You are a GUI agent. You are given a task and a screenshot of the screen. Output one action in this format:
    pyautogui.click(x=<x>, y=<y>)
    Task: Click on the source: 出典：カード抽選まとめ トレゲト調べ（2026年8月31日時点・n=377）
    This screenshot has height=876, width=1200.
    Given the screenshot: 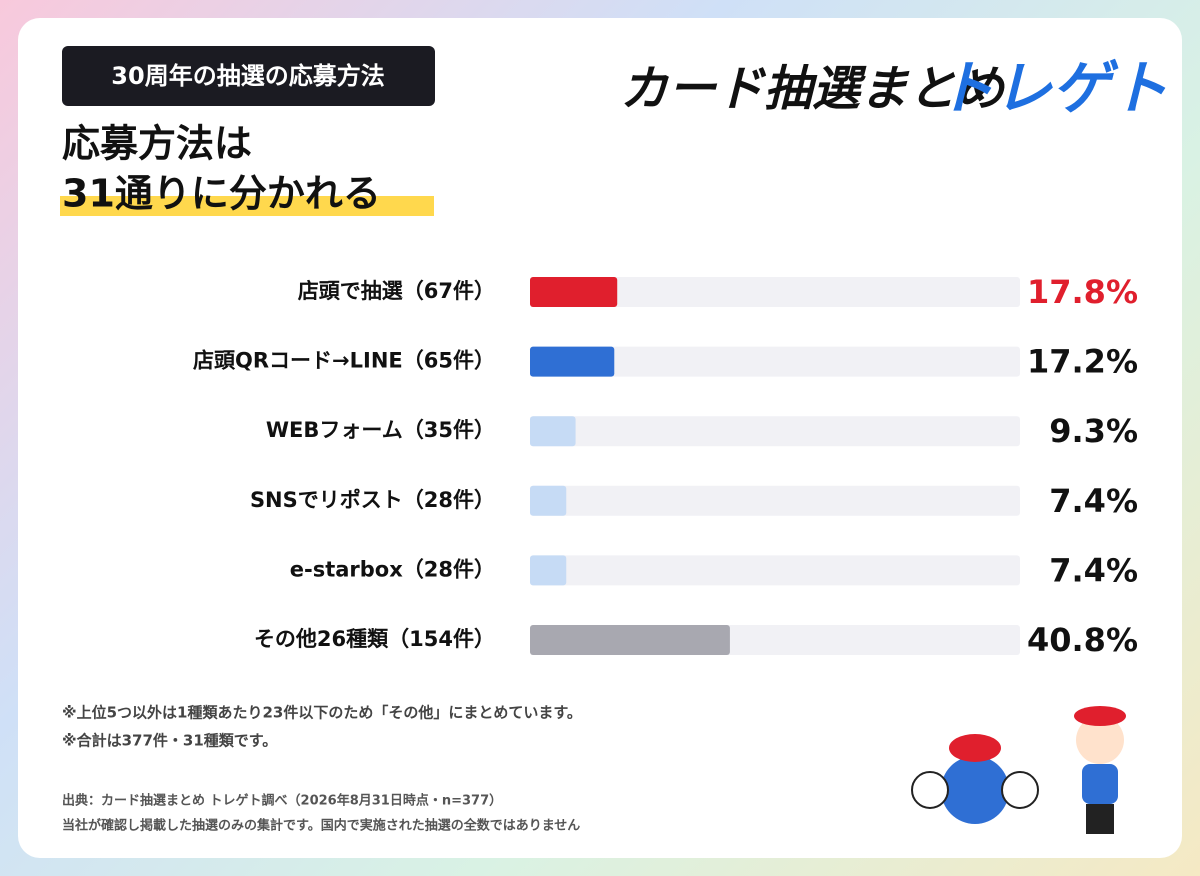 What is the action you would take?
    pyautogui.click(x=282, y=801)
    